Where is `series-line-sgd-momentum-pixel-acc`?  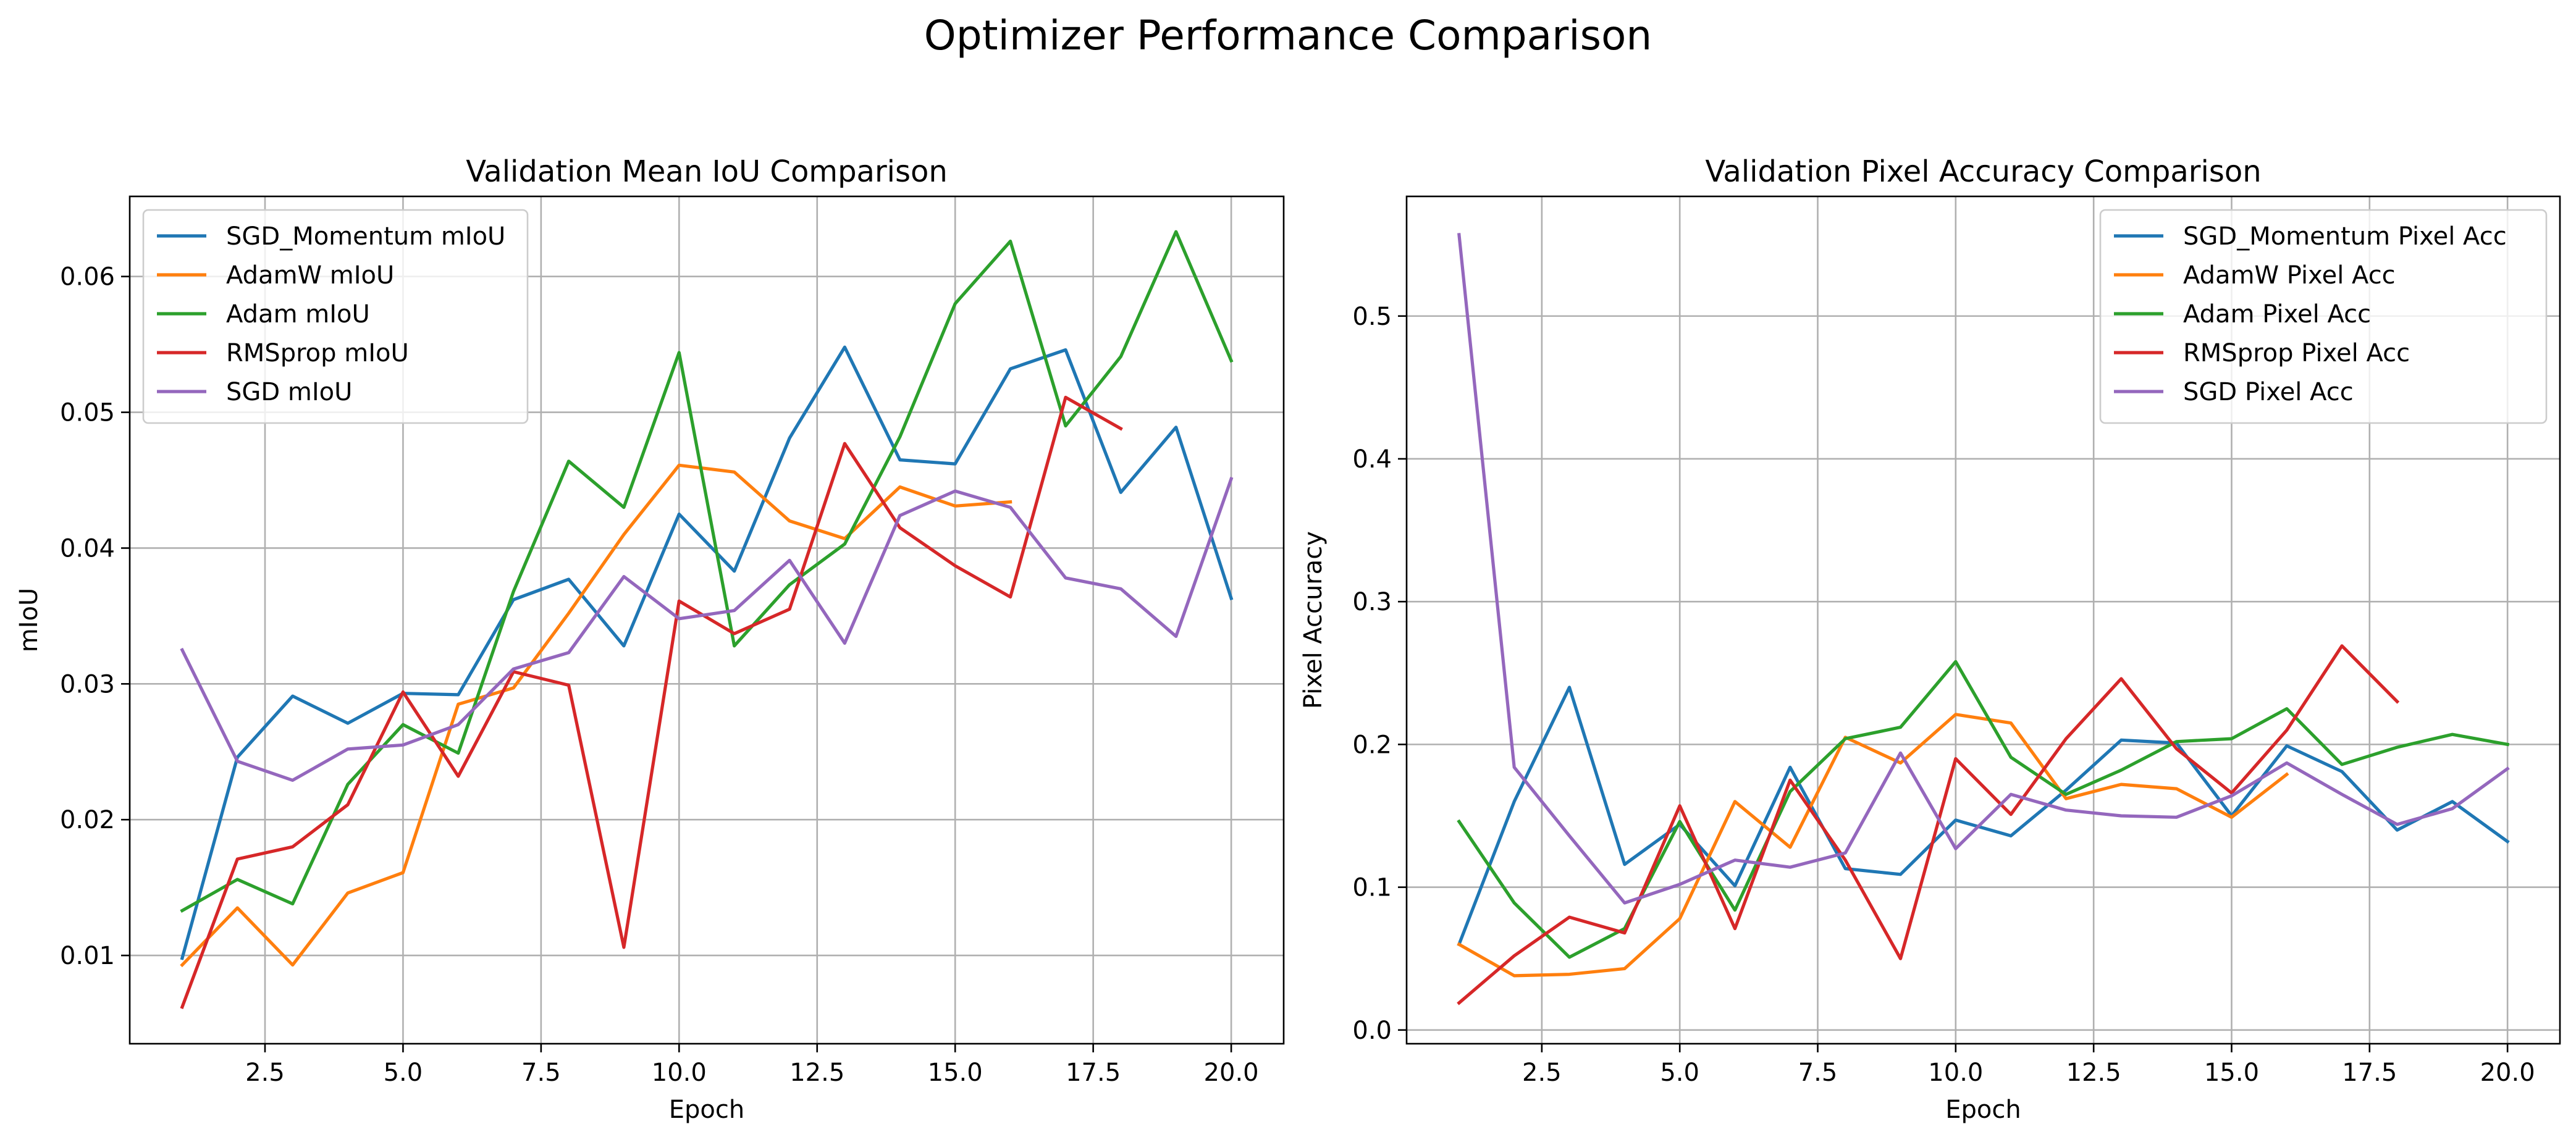
series-line-sgd-momentum-pixel-acc is located at coordinates (1983, 816).